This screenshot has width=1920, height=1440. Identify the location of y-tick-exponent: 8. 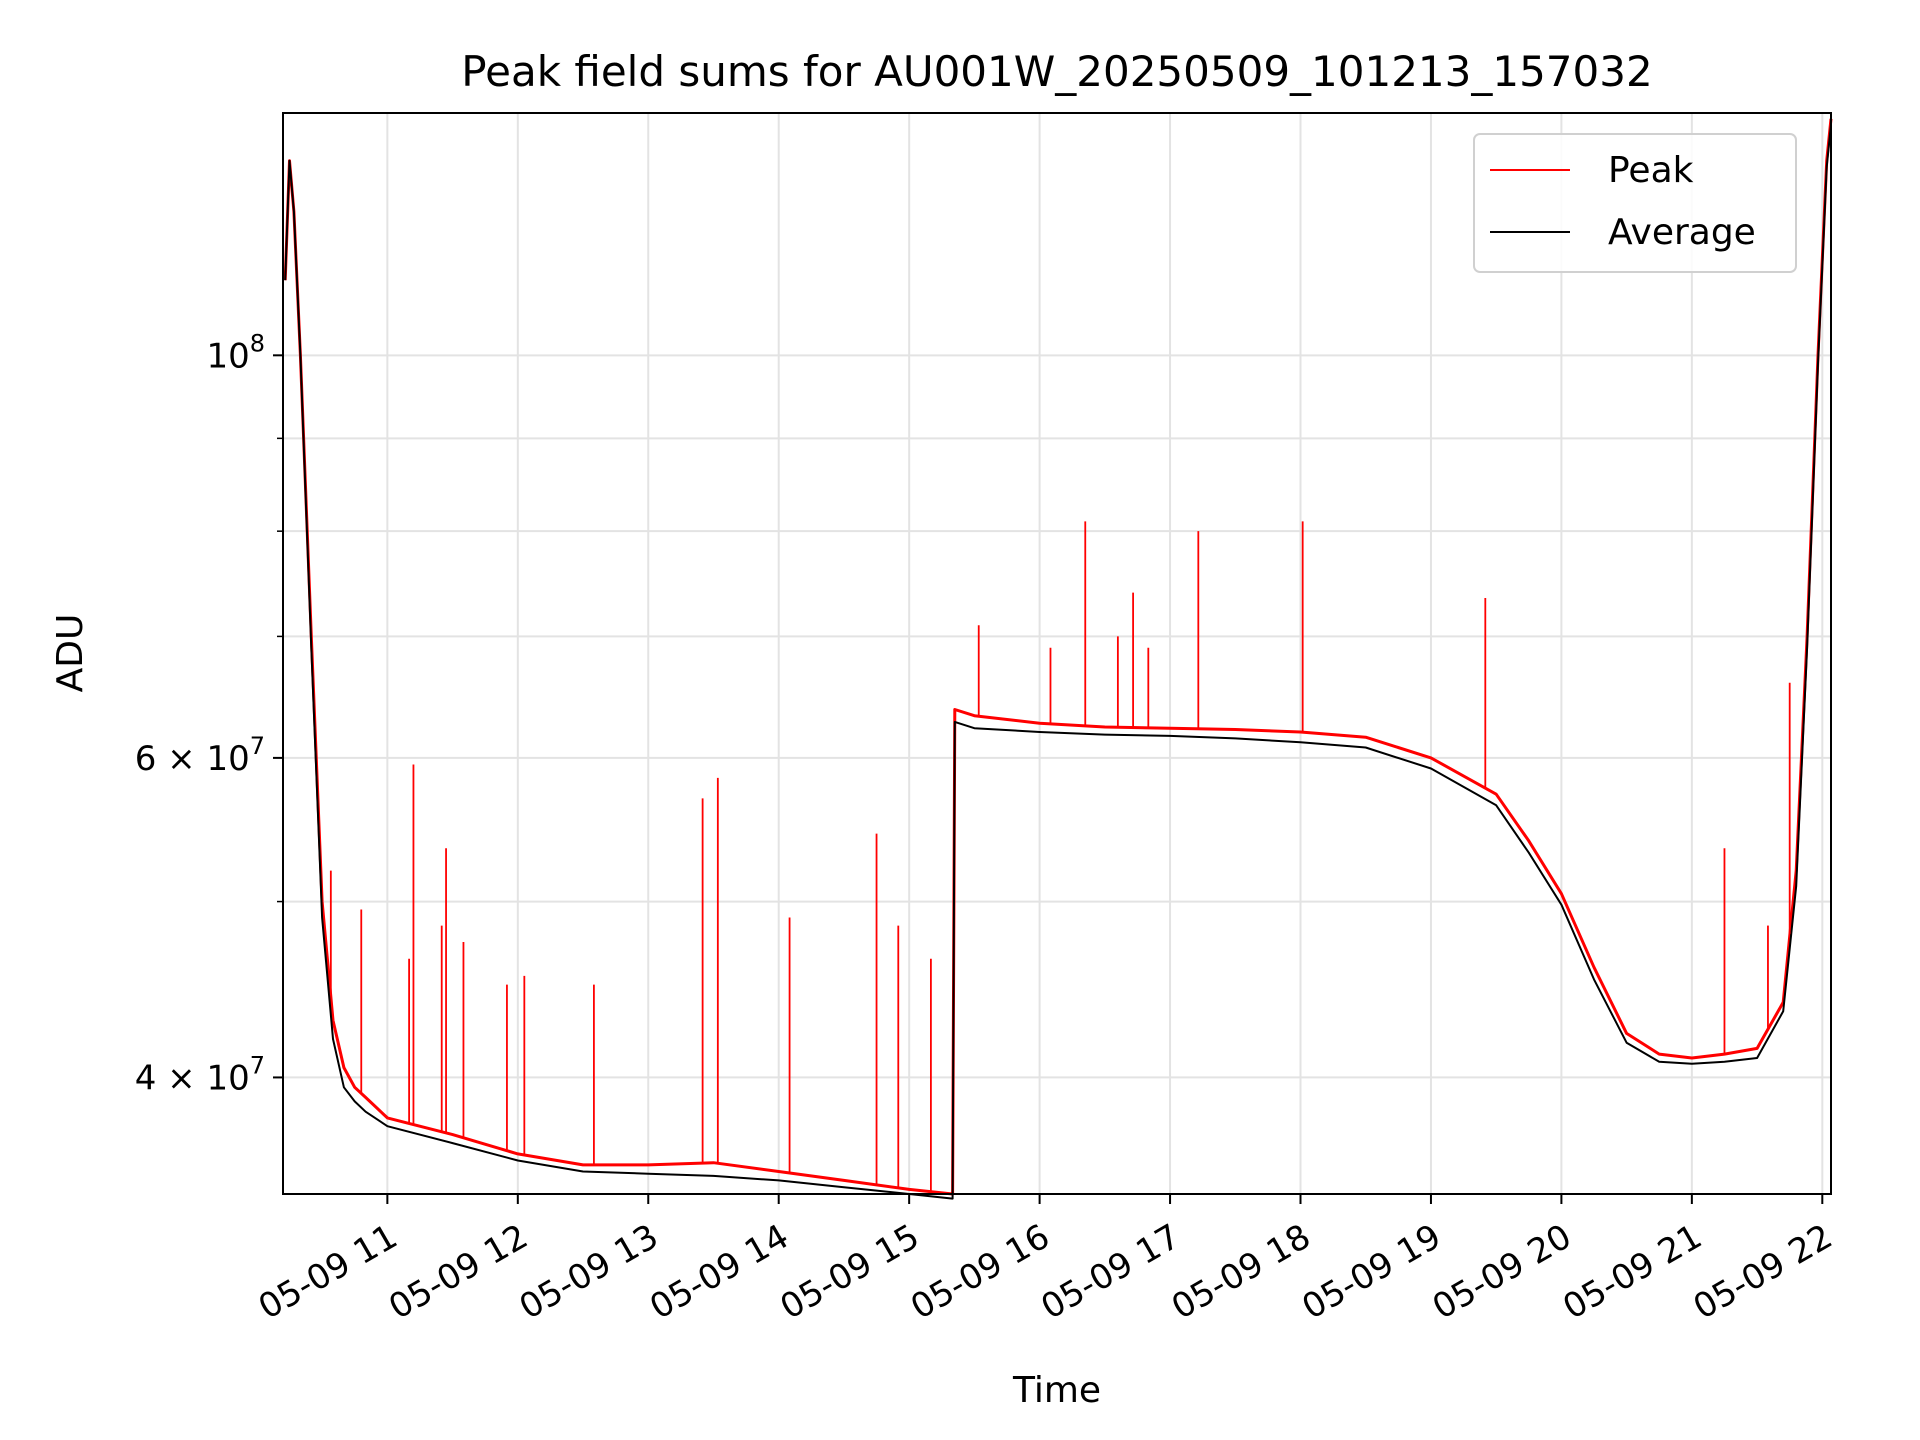
(257, 343).